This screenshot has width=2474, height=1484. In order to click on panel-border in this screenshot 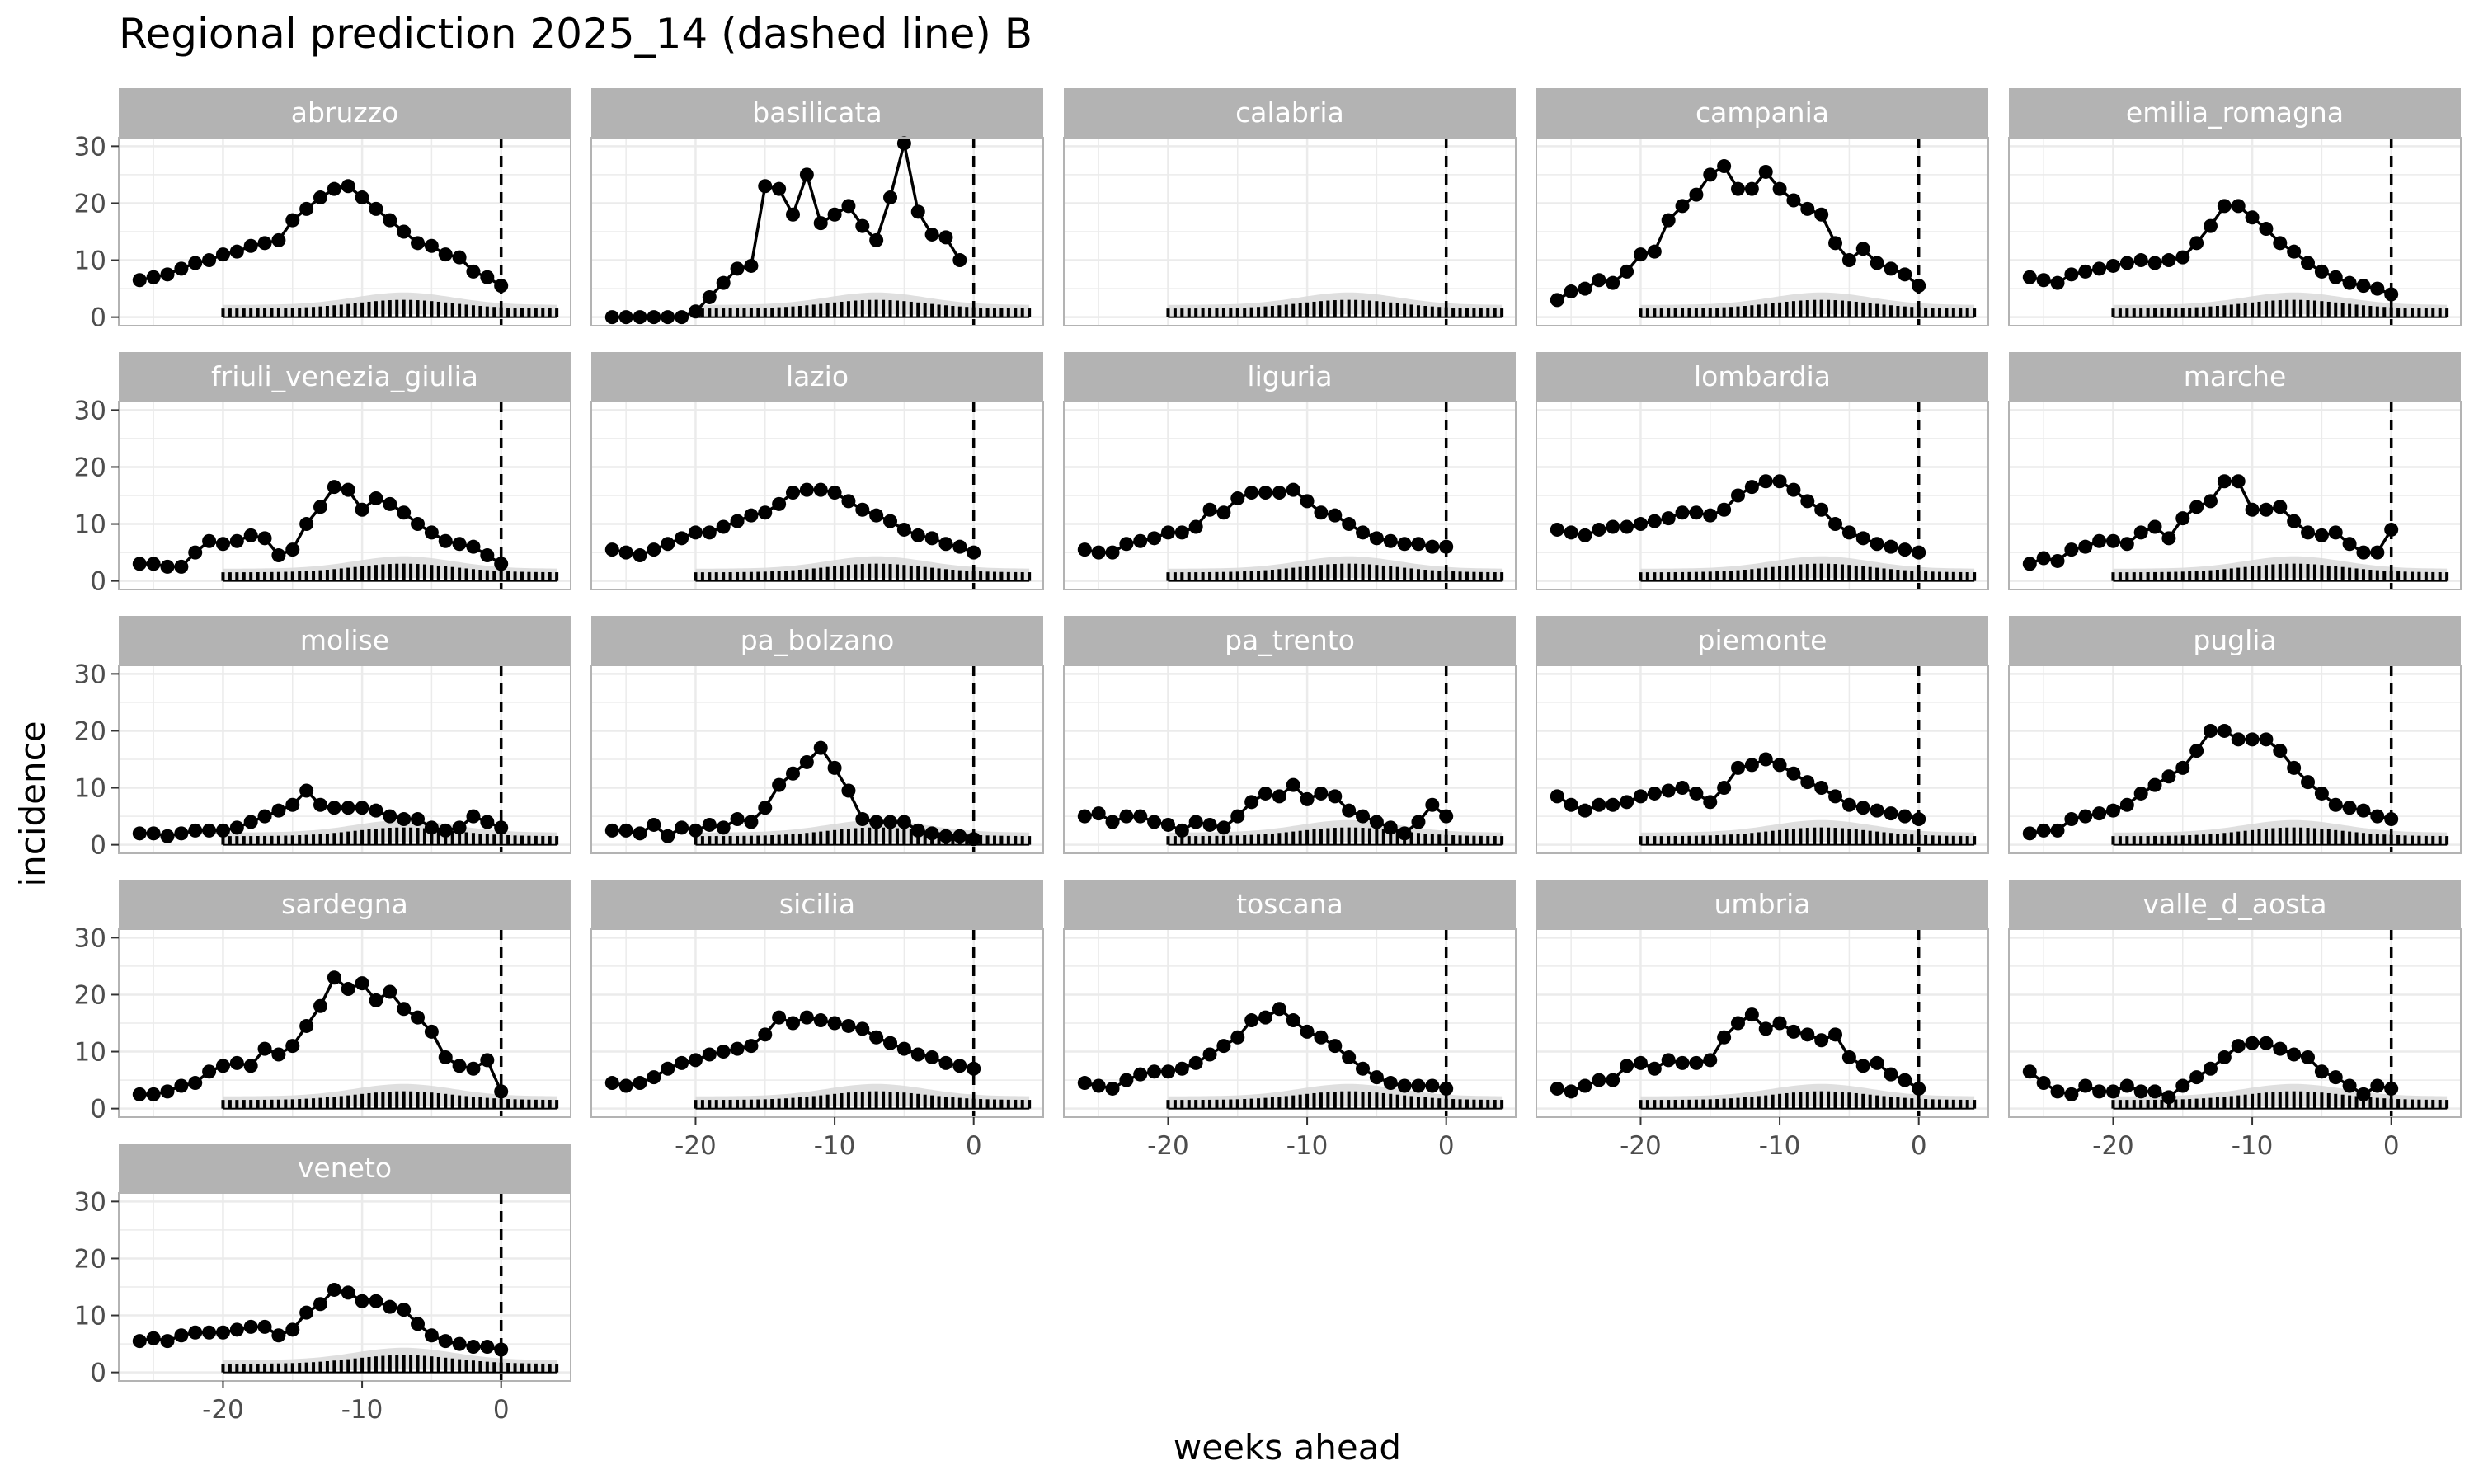, I will do `click(817, 759)`.